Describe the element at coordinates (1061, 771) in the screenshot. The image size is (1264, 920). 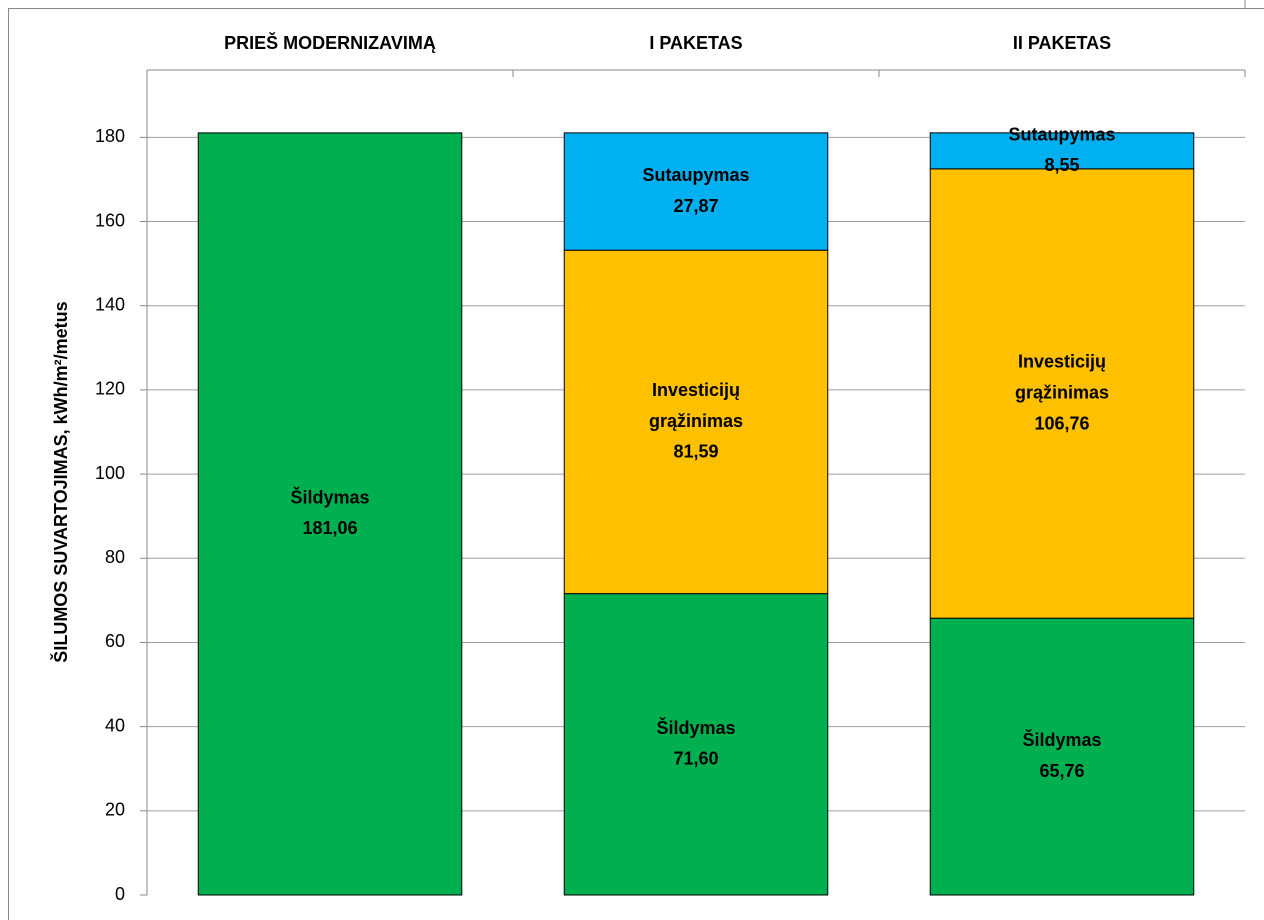
I see `value-label: 65,76` at that location.